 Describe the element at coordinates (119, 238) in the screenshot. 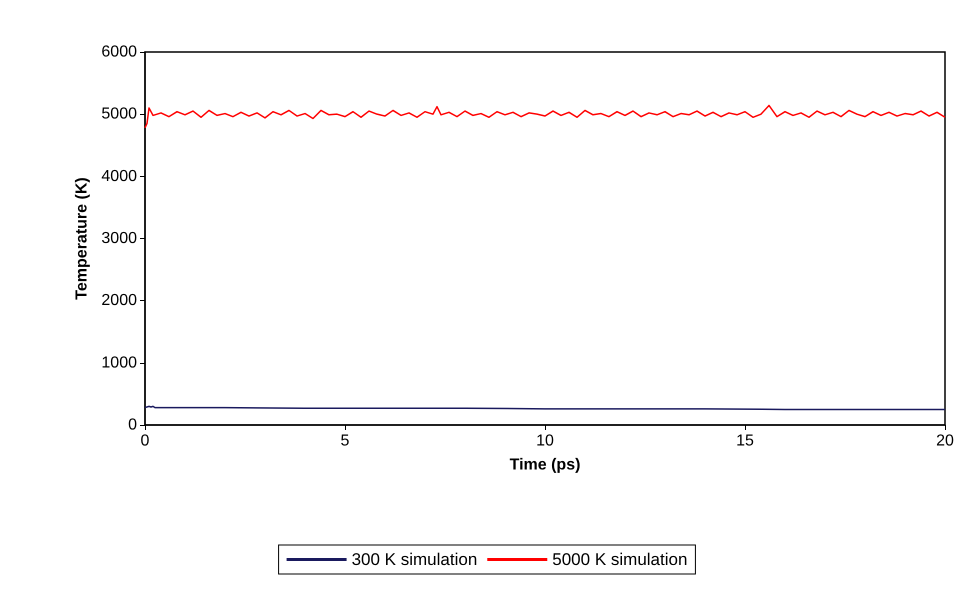

I see `y-tick-label: 3000` at that location.